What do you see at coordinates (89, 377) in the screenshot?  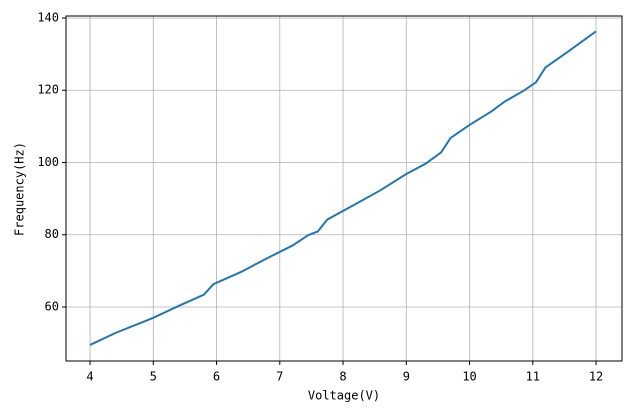 I see `x-tick-label: 4` at bounding box center [89, 377].